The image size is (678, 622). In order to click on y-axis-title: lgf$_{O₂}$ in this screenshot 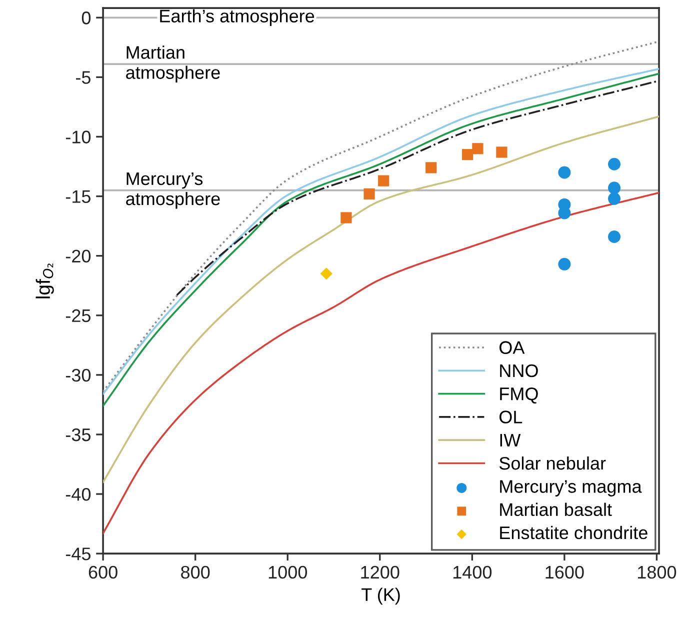, I will do `click(45, 281)`.